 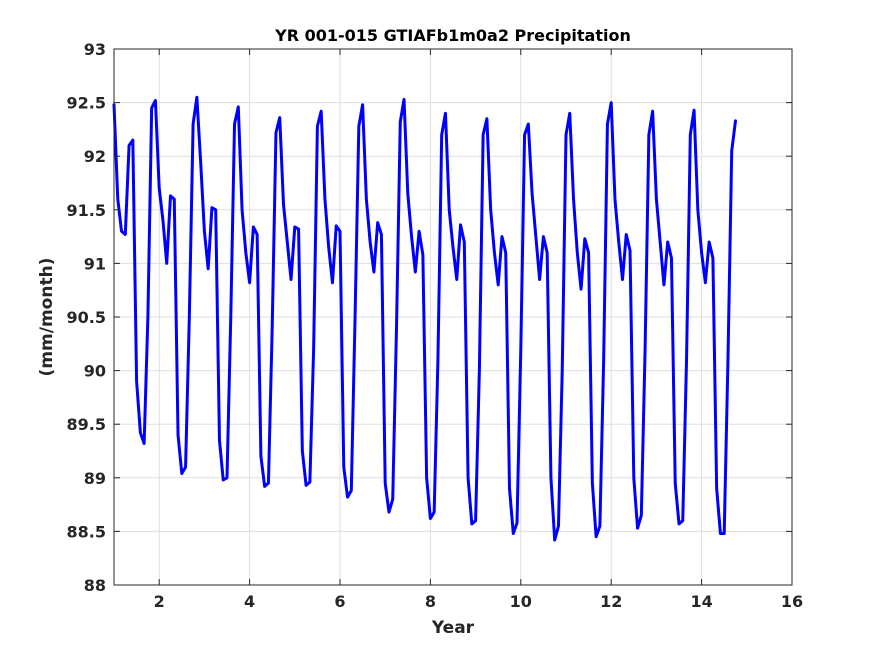 I want to click on x-tick-label: 12, so click(x=611, y=601).